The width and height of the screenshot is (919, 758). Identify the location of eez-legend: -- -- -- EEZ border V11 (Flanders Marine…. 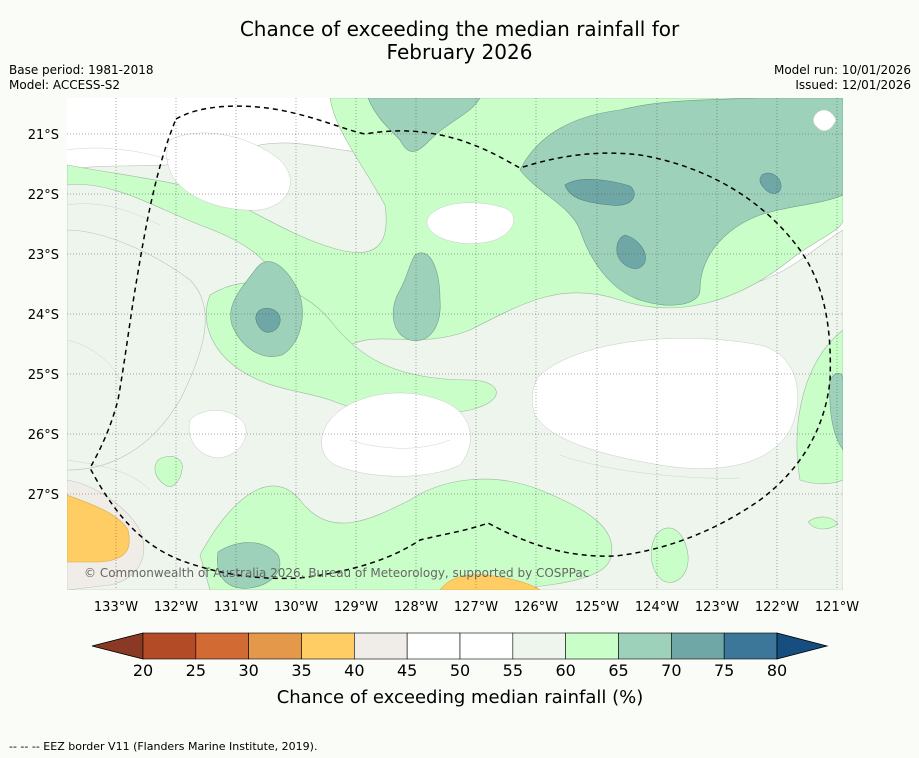
(163, 746).